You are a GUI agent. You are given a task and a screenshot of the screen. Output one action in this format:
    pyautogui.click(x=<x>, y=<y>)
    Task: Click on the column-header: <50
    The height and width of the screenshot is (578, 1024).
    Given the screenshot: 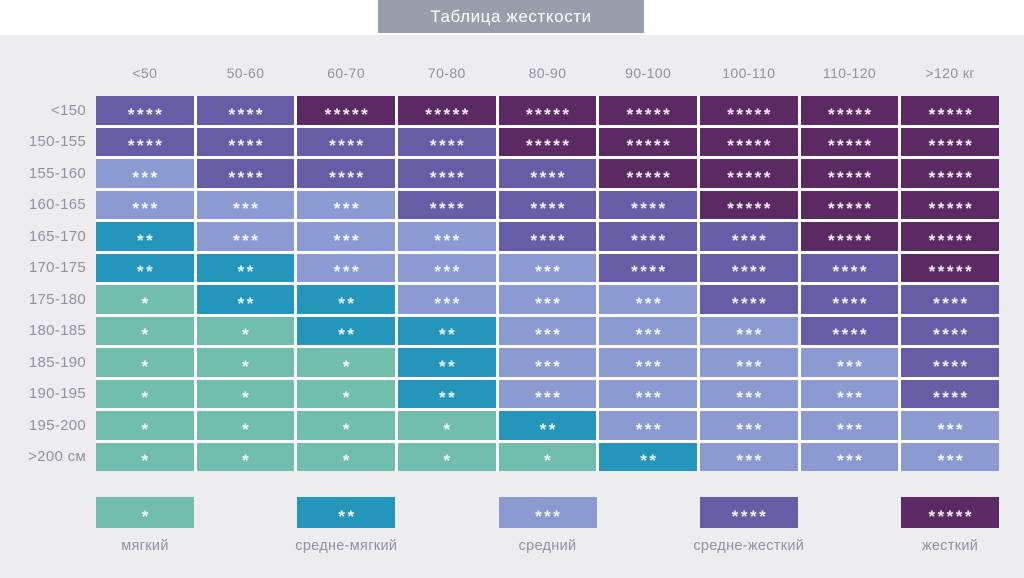 What is the action you would take?
    pyautogui.click(x=145, y=73)
    